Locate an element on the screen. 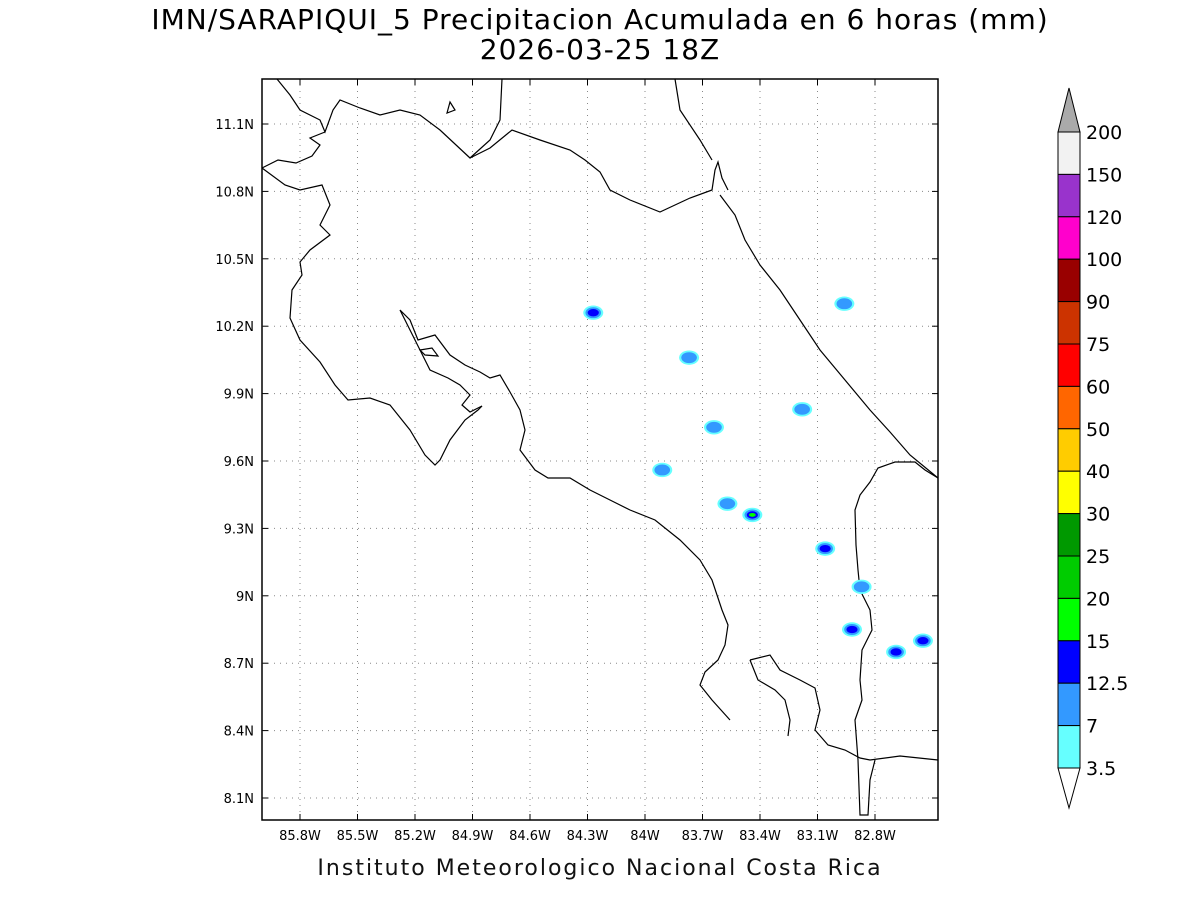 The width and height of the screenshot is (1200, 900). x-tick-label: 84.3W is located at coordinates (588, 836).